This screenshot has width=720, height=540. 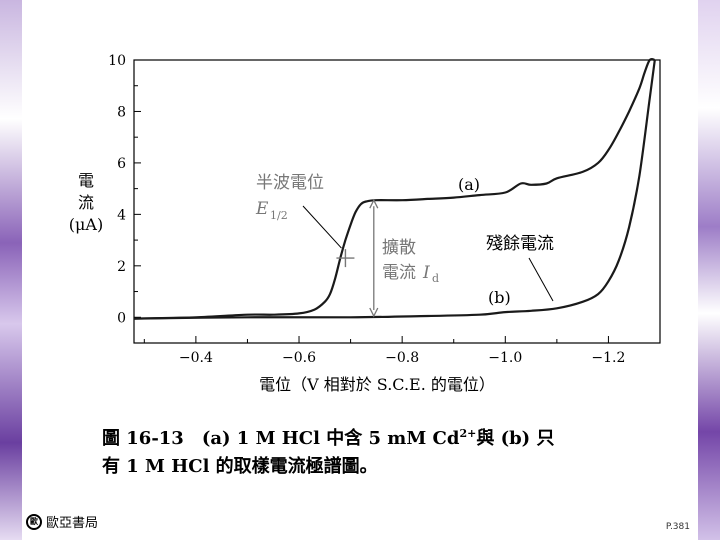 I want to click on y-axis-label-line: 流, so click(x=86, y=202).